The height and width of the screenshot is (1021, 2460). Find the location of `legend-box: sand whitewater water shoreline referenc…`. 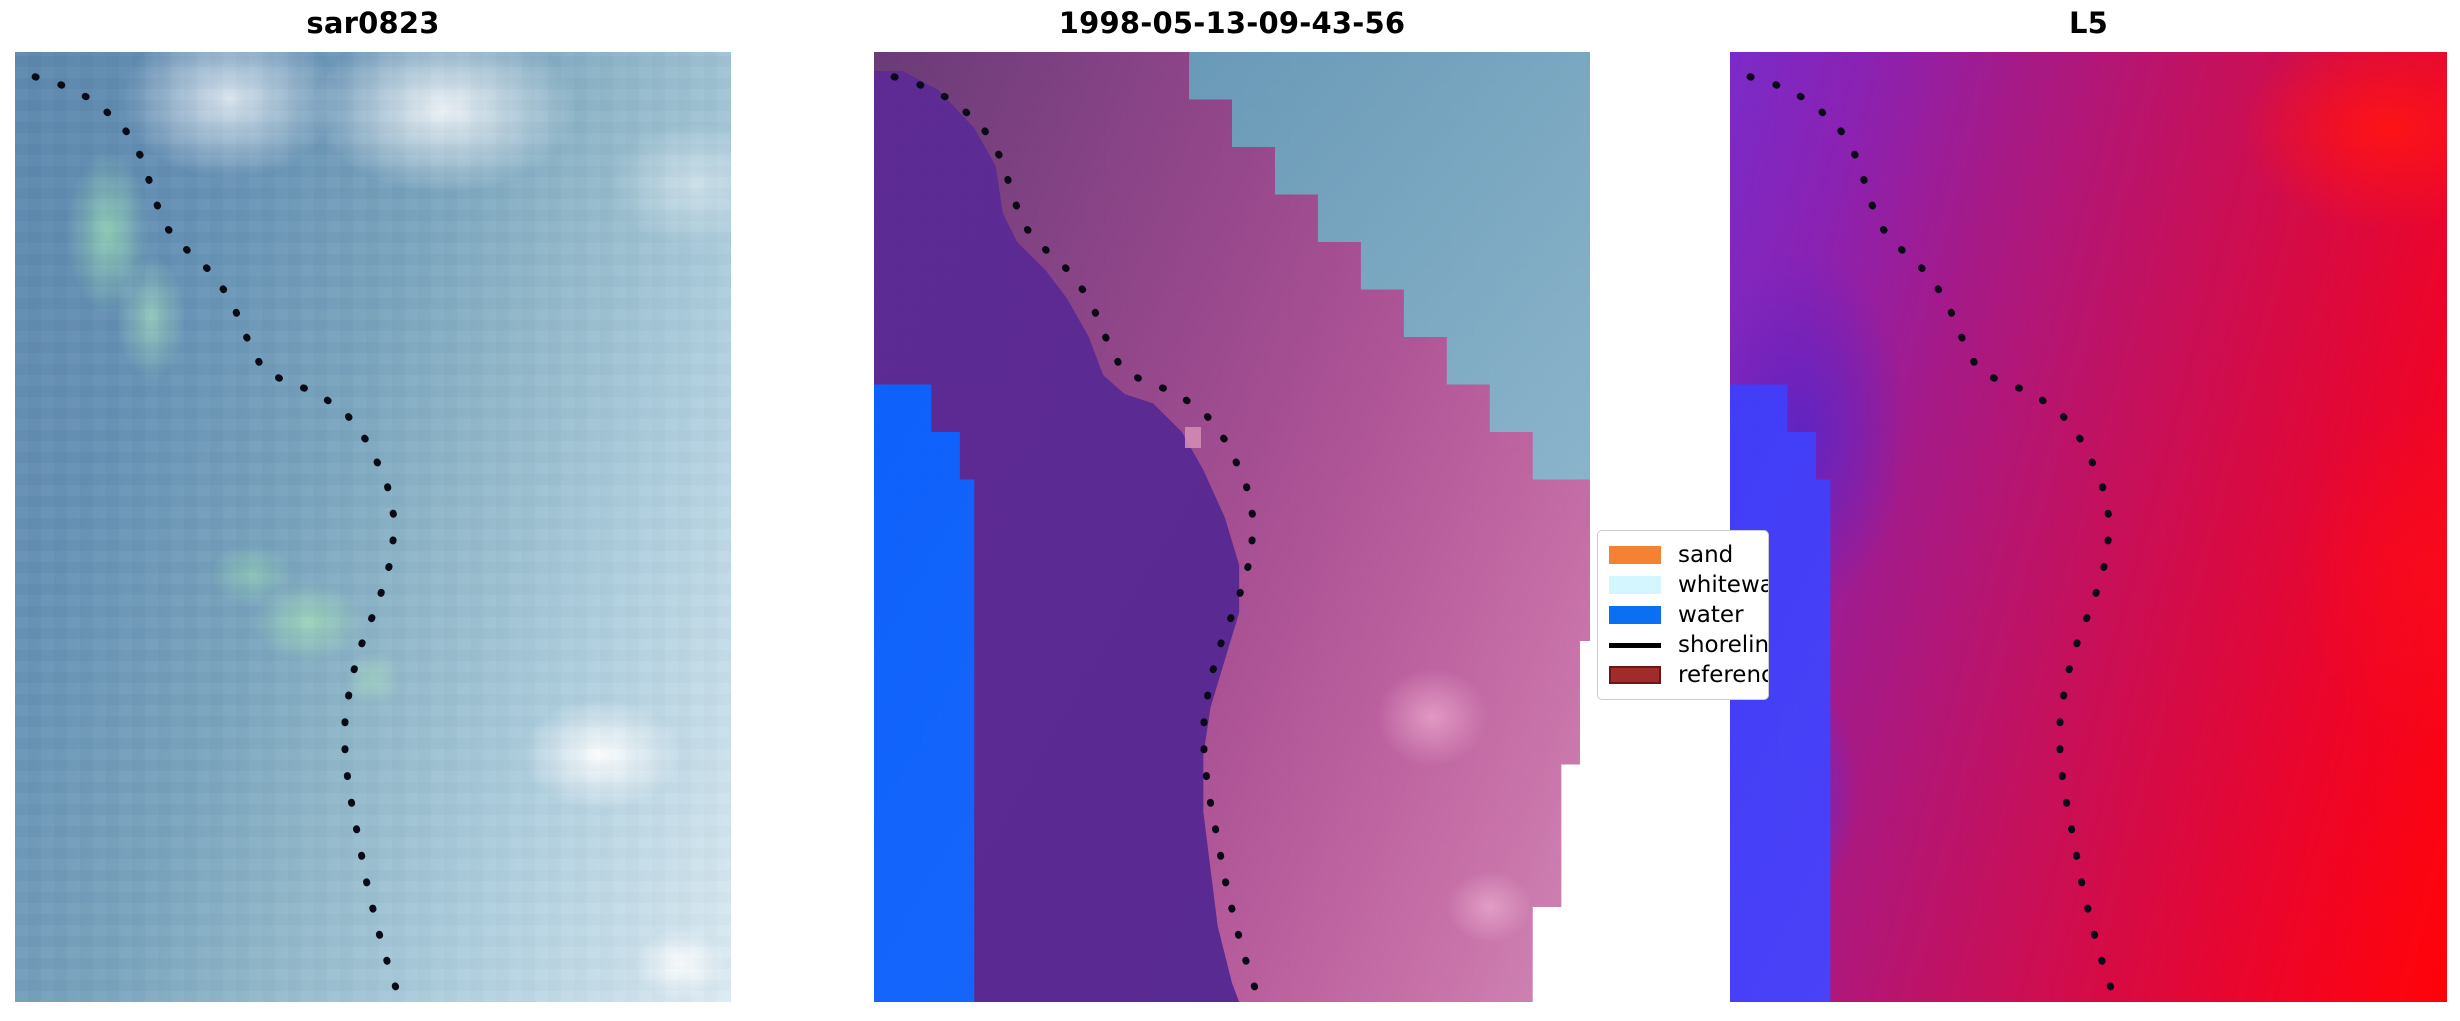

legend-box: sand whitewater water shoreline referenc… is located at coordinates (1683, 615).